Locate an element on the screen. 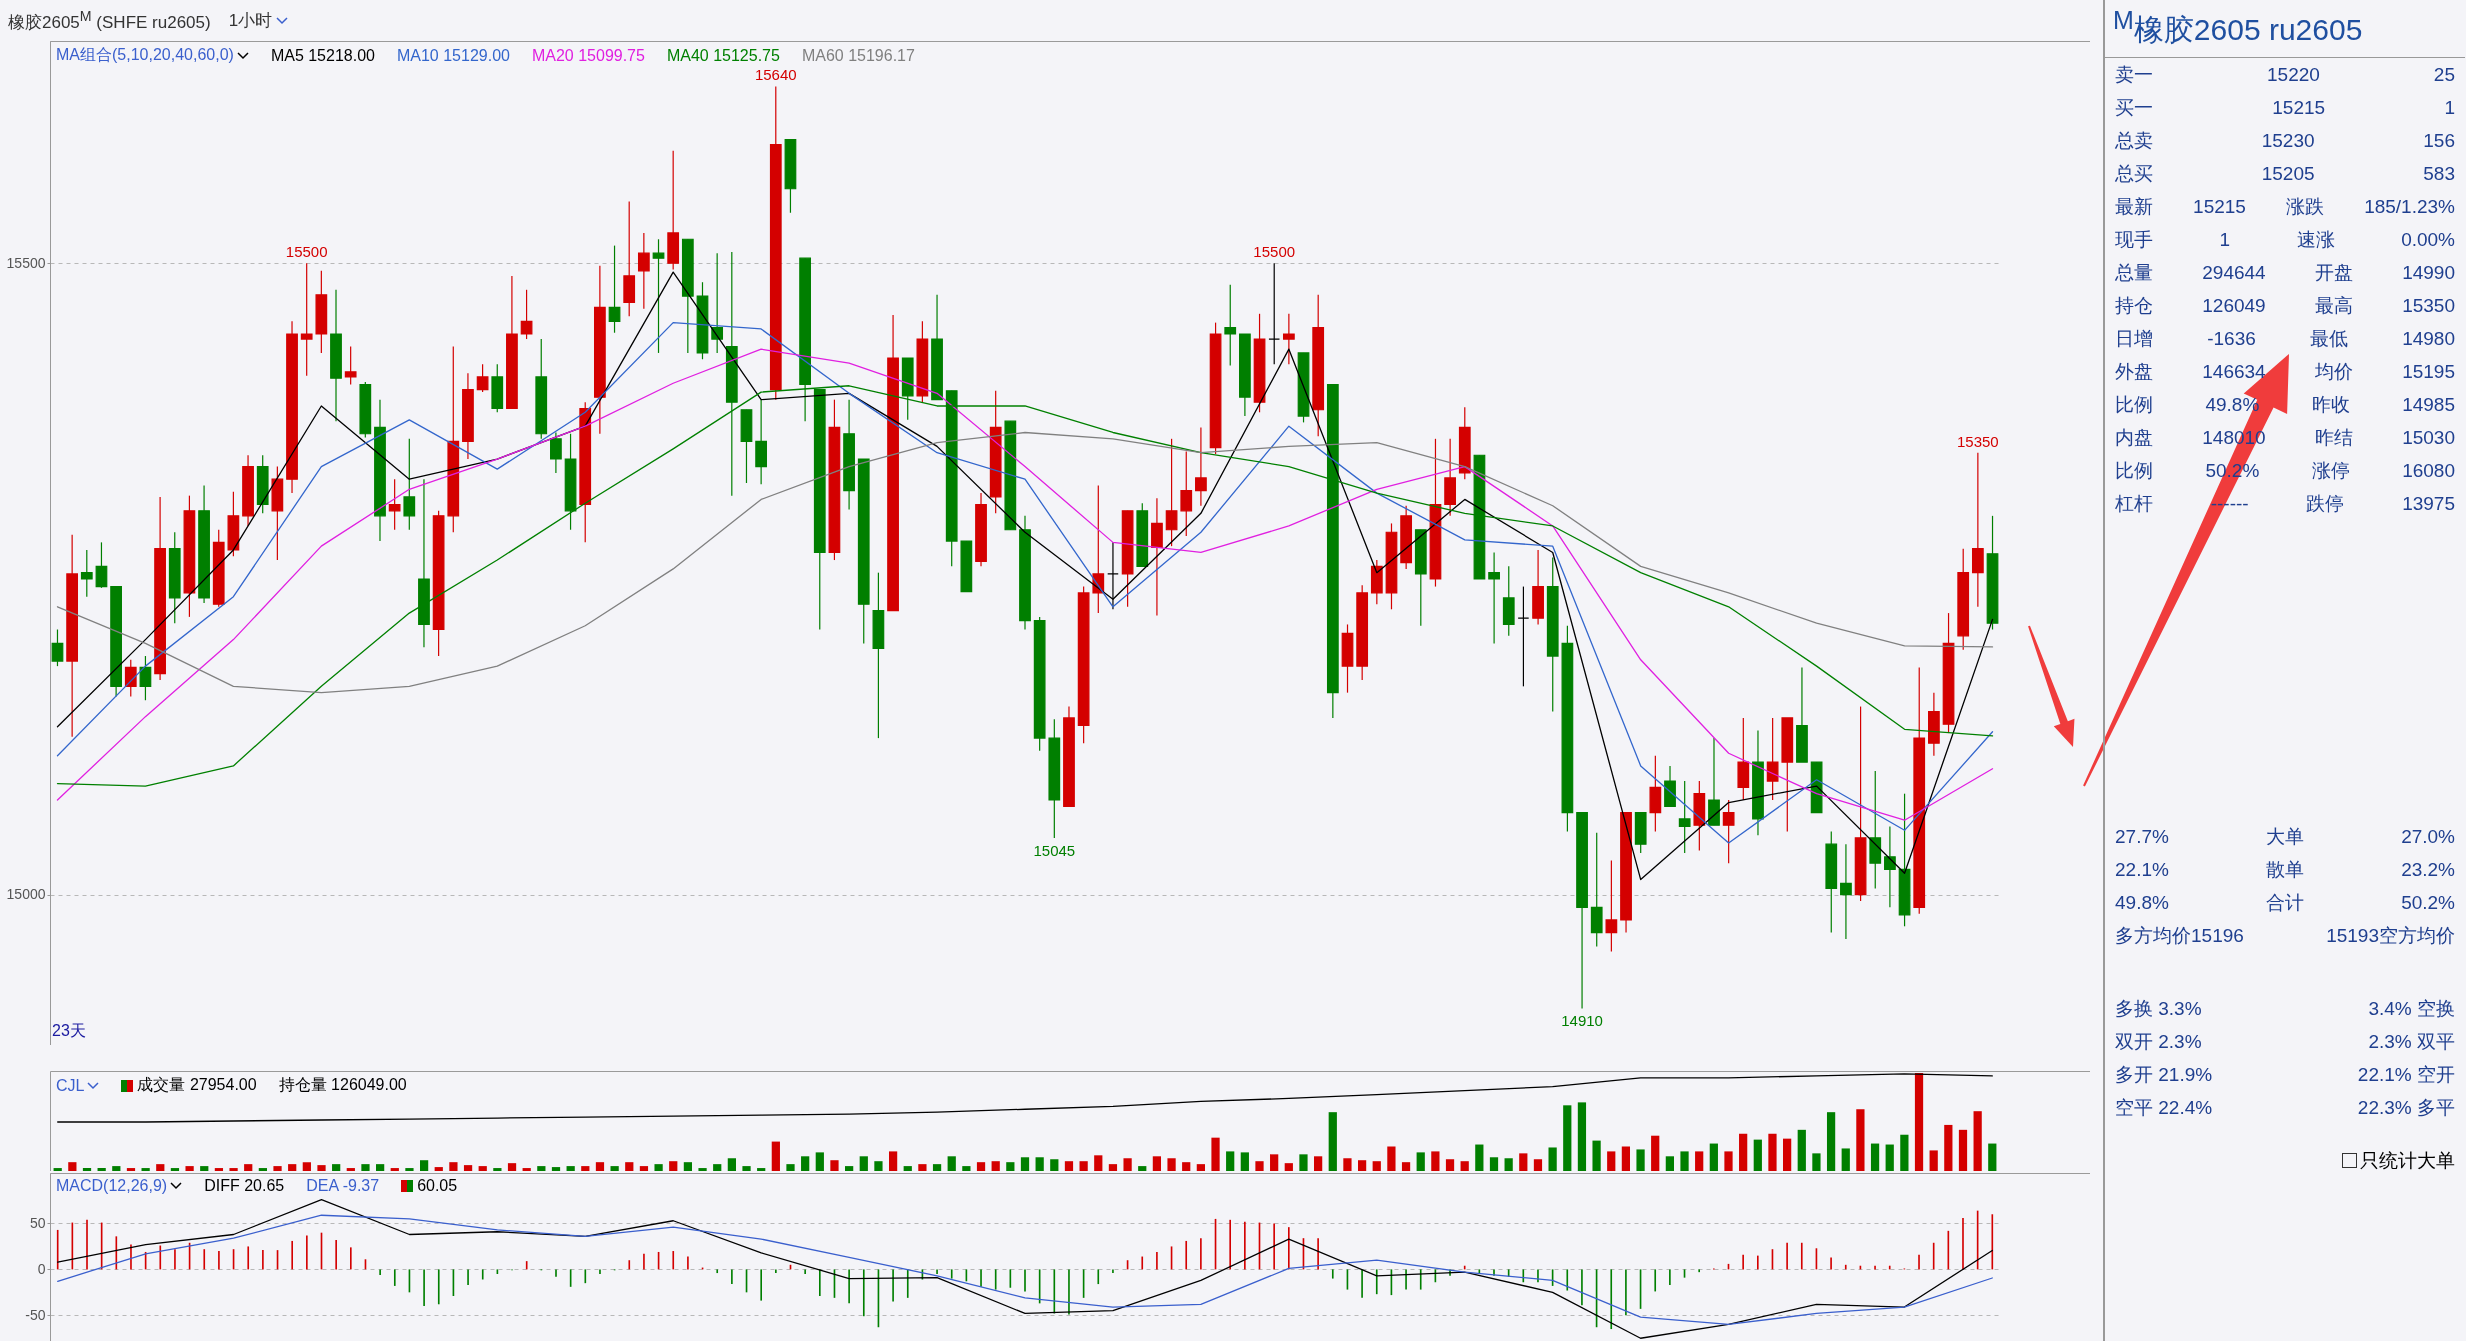 This screenshot has width=2466, height=1341. text: MA10 15129.00 is located at coordinates (453, 55).